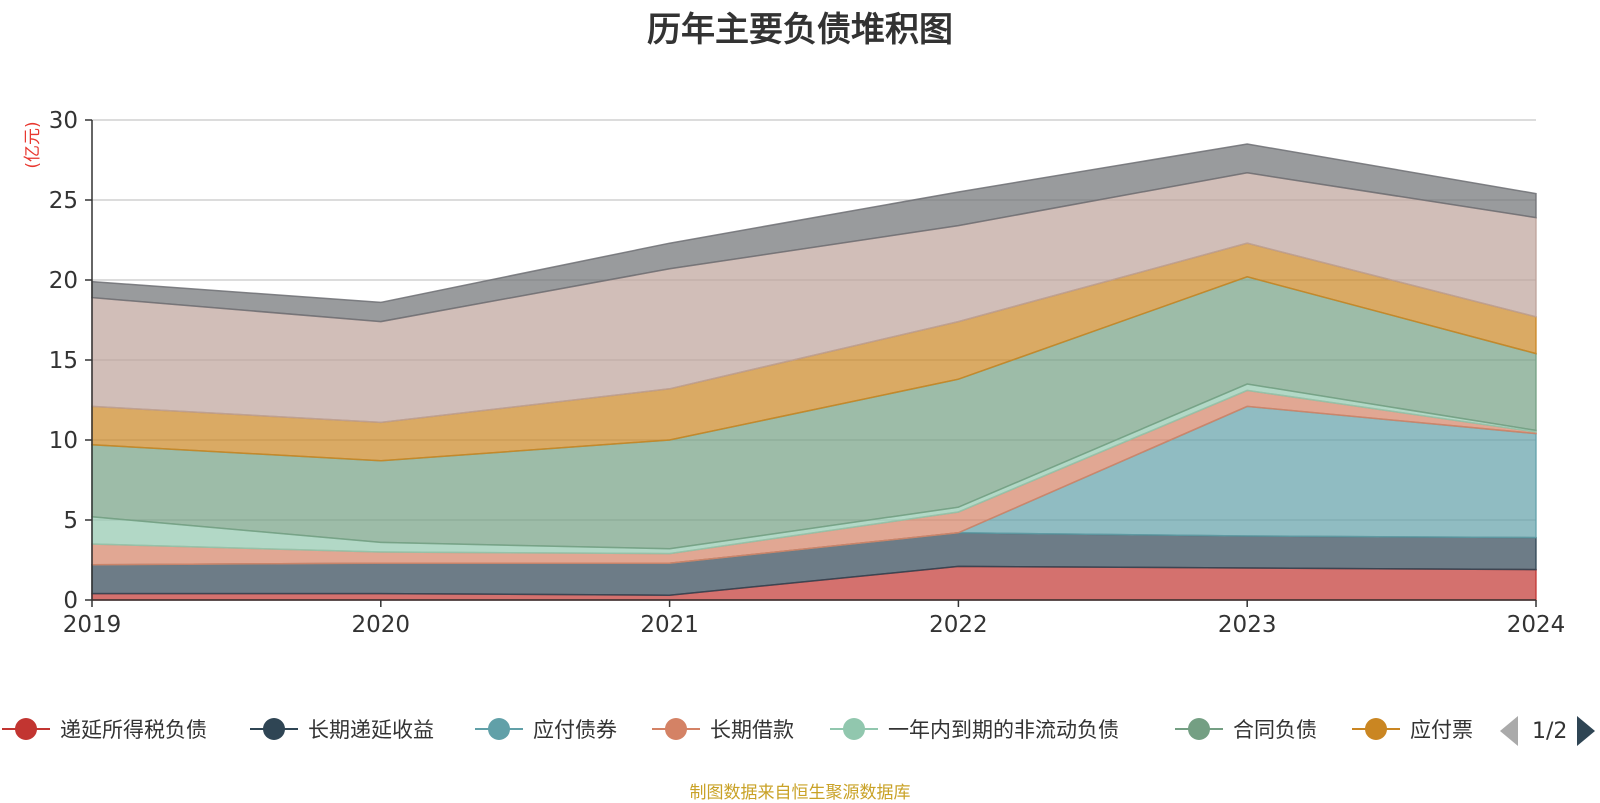  I want to click on x-tick-label: 2021, so click(669, 625).